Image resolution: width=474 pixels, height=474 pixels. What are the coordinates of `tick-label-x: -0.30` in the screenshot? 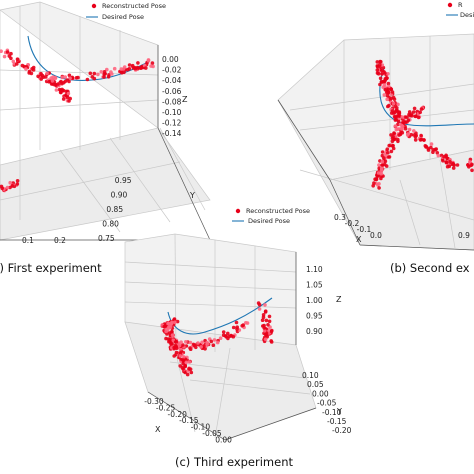 It's located at (154, 401).